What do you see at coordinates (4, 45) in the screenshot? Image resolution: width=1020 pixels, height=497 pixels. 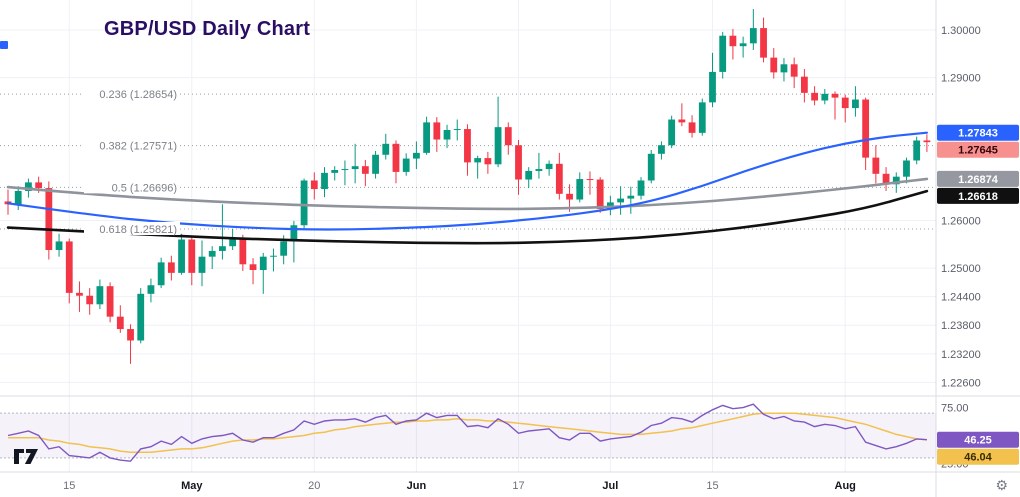 I see `fib-anchor-marker` at bounding box center [4, 45].